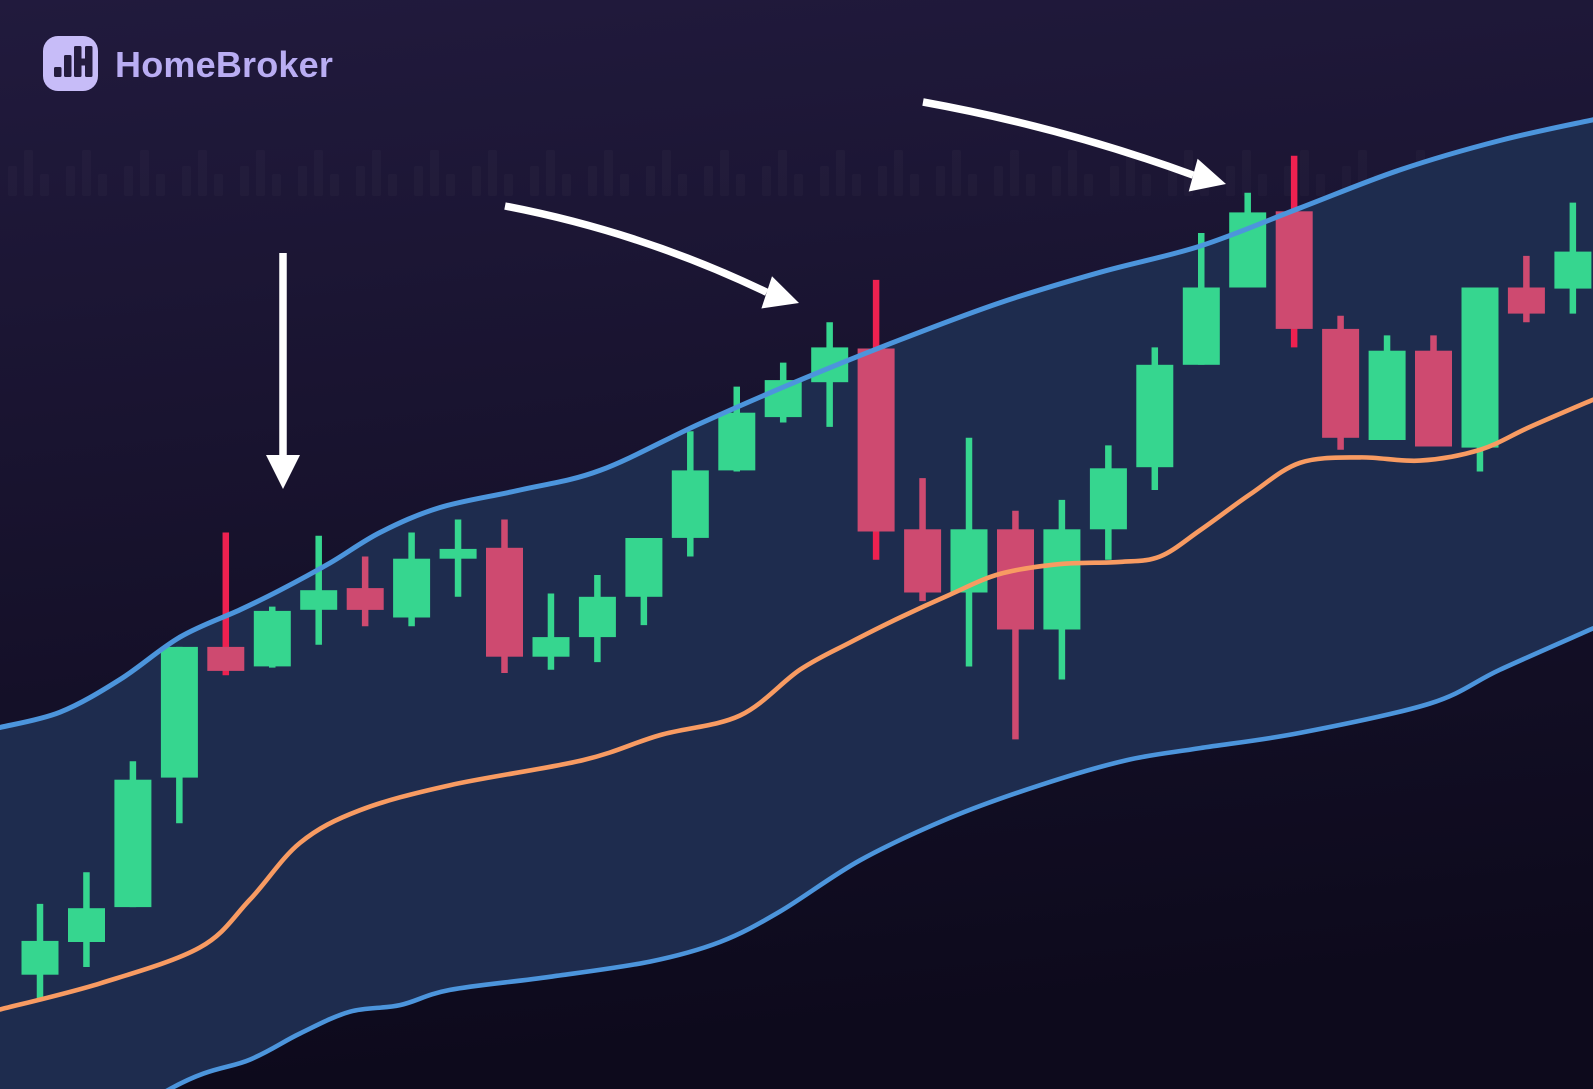 The height and width of the screenshot is (1089, 1593). What do you see at coordinates (224, 64) in the screenshot?
I see `brand-name: HomeBroker` at bounding box center [224, 64].